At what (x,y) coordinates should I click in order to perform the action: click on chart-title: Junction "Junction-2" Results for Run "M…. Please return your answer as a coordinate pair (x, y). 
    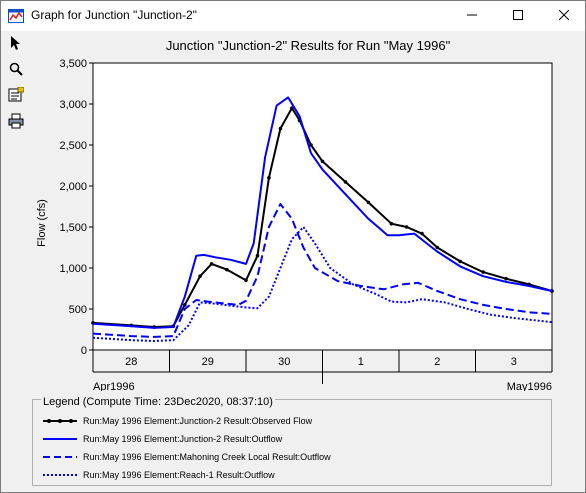
    Looking at the image, I should click on (308, 45).